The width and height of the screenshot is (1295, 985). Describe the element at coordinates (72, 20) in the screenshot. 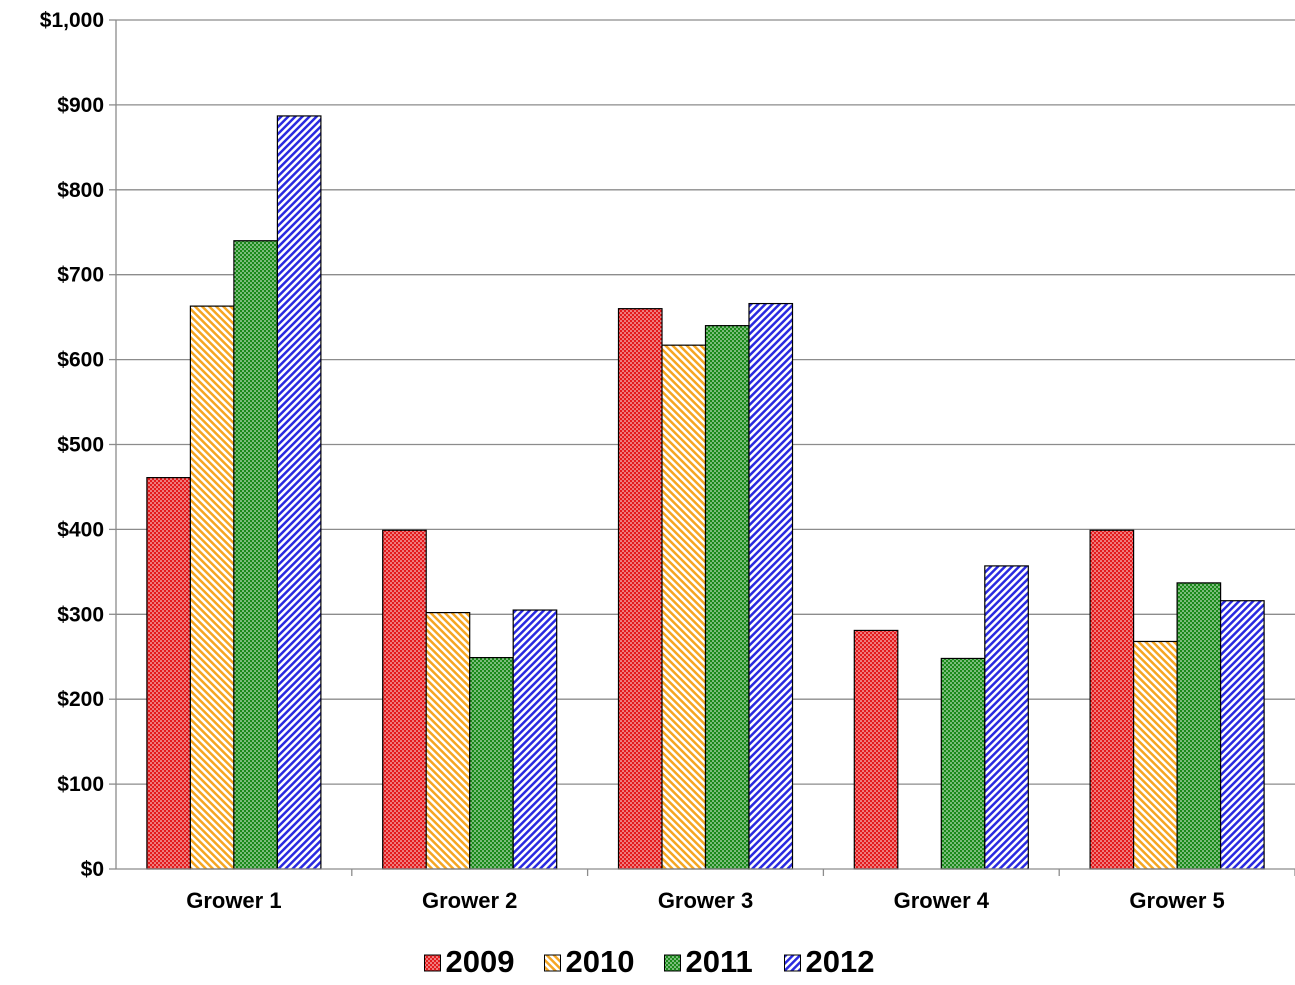

I see `y-tick-label: $1,000` at that location.